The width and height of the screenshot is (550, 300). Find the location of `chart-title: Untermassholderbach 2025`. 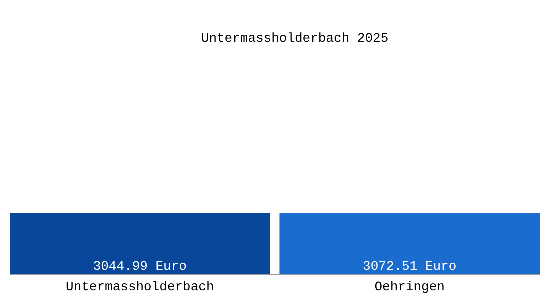

chart-title: Untermassholderbach 2025 is located at coordinates (295, 38).